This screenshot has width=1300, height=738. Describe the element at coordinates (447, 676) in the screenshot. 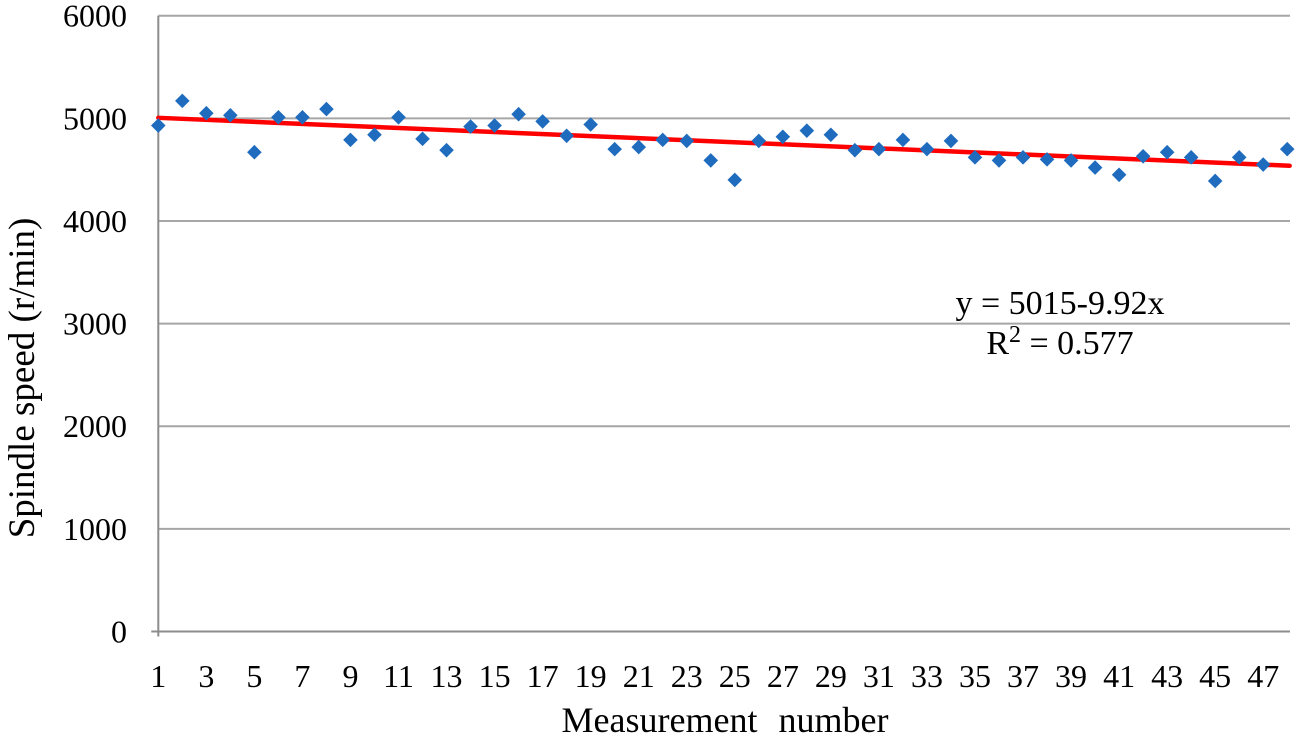

I see `x-tick-label: 13` at that location.